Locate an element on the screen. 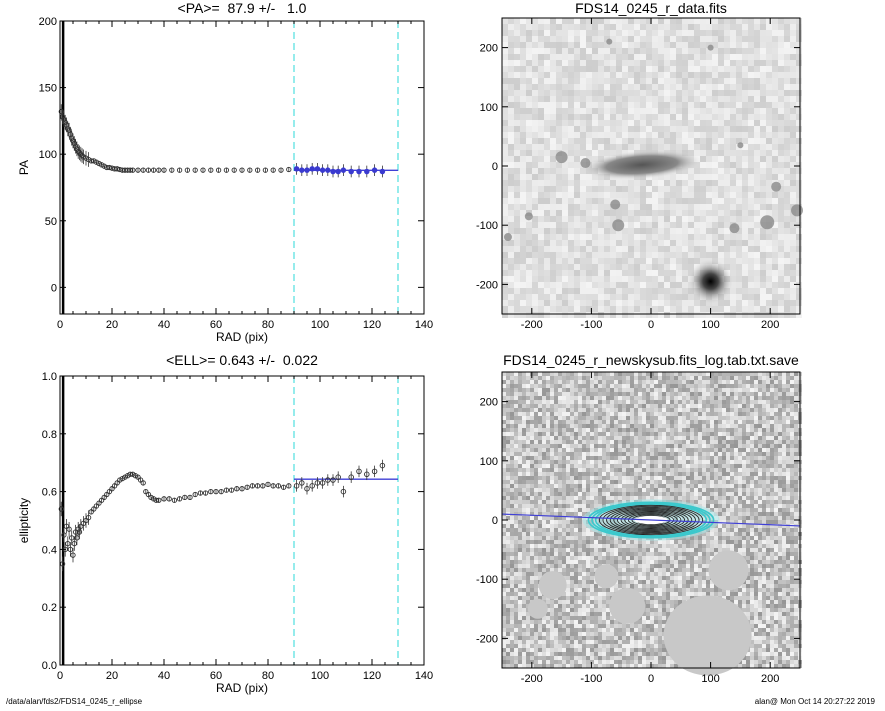 This screenshot has height=711, width=885. masked-star-region is located at coordinates (708, 635).